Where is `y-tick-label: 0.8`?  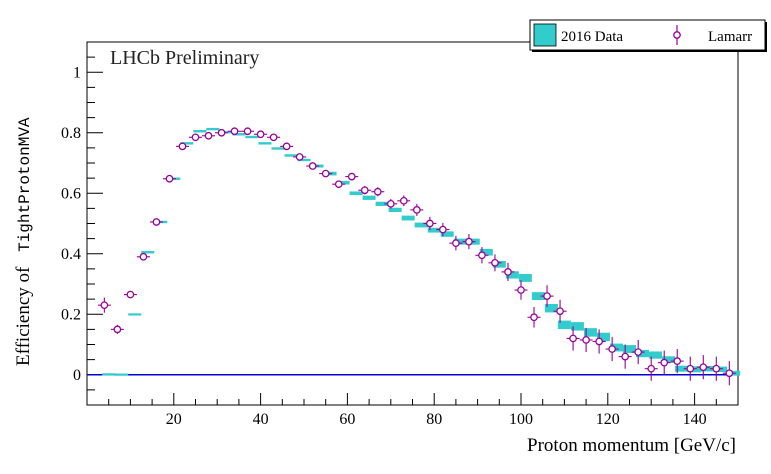
y-tick-label: 0.8 is located at coordinates (71, 133).